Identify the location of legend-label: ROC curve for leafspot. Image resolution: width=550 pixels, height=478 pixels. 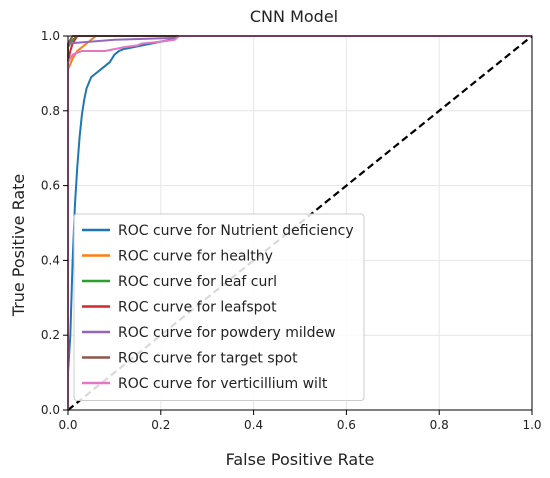
(197, 308).